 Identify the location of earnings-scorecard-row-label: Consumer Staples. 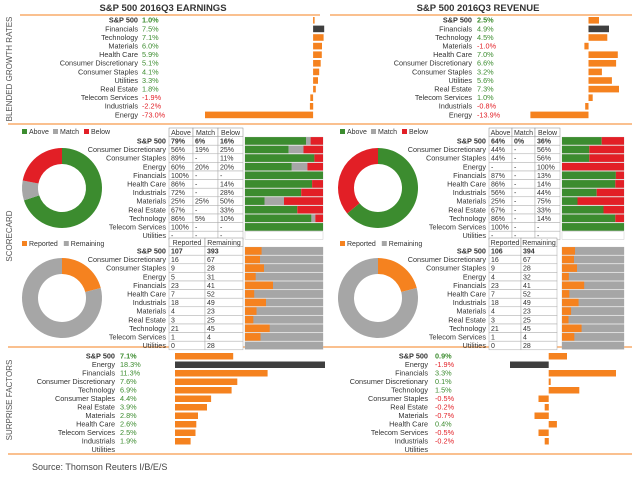
(136, 158).